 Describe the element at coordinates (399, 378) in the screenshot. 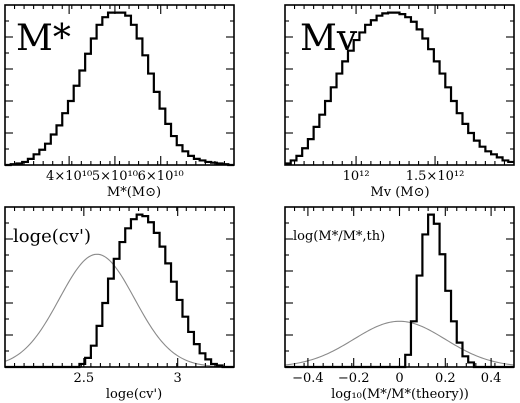

I see `x-tick-label: 0` at that location.